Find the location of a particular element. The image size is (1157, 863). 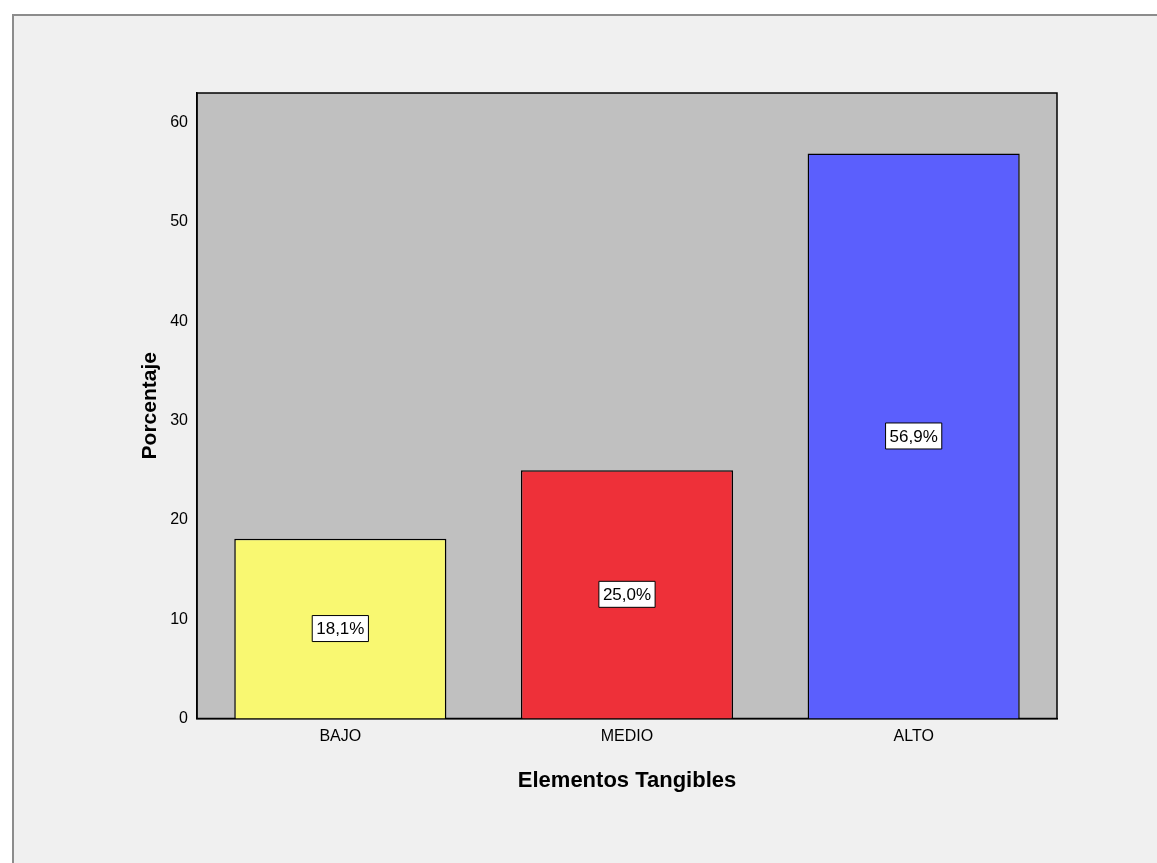

y-tick-label: 60 is located at coordinates (179, 122).